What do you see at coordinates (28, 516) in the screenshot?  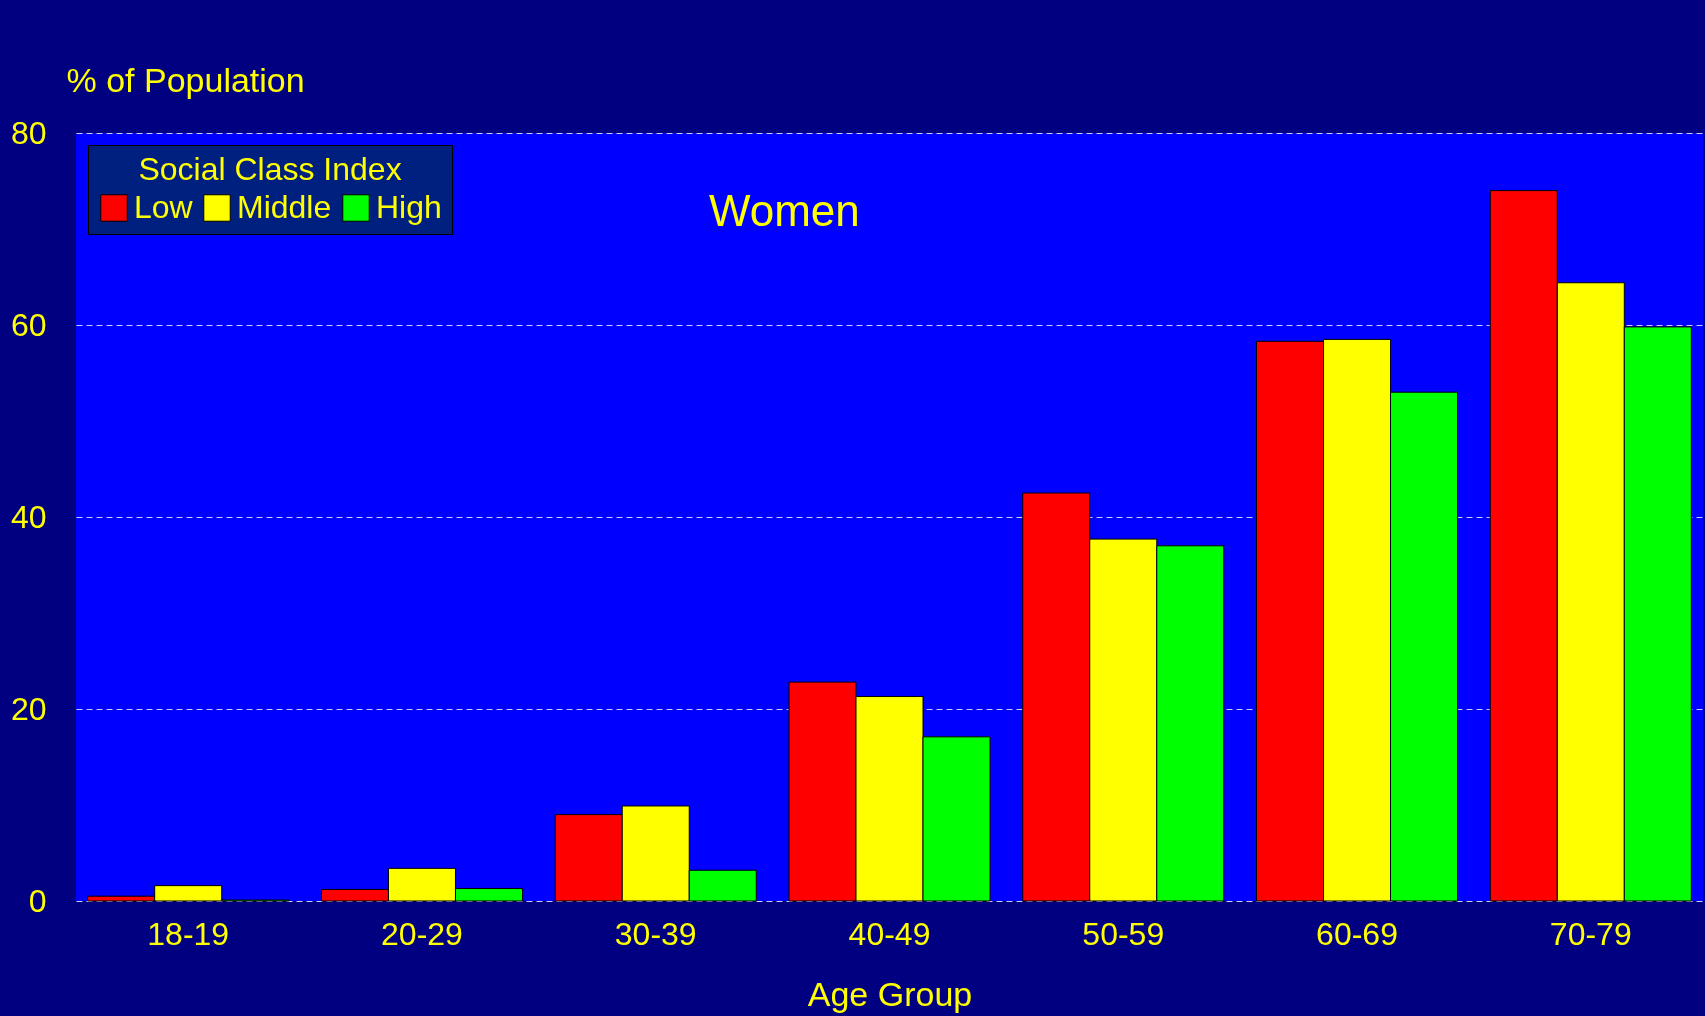 I see `y-tick-label: 40` at bounding box center [28, 516].